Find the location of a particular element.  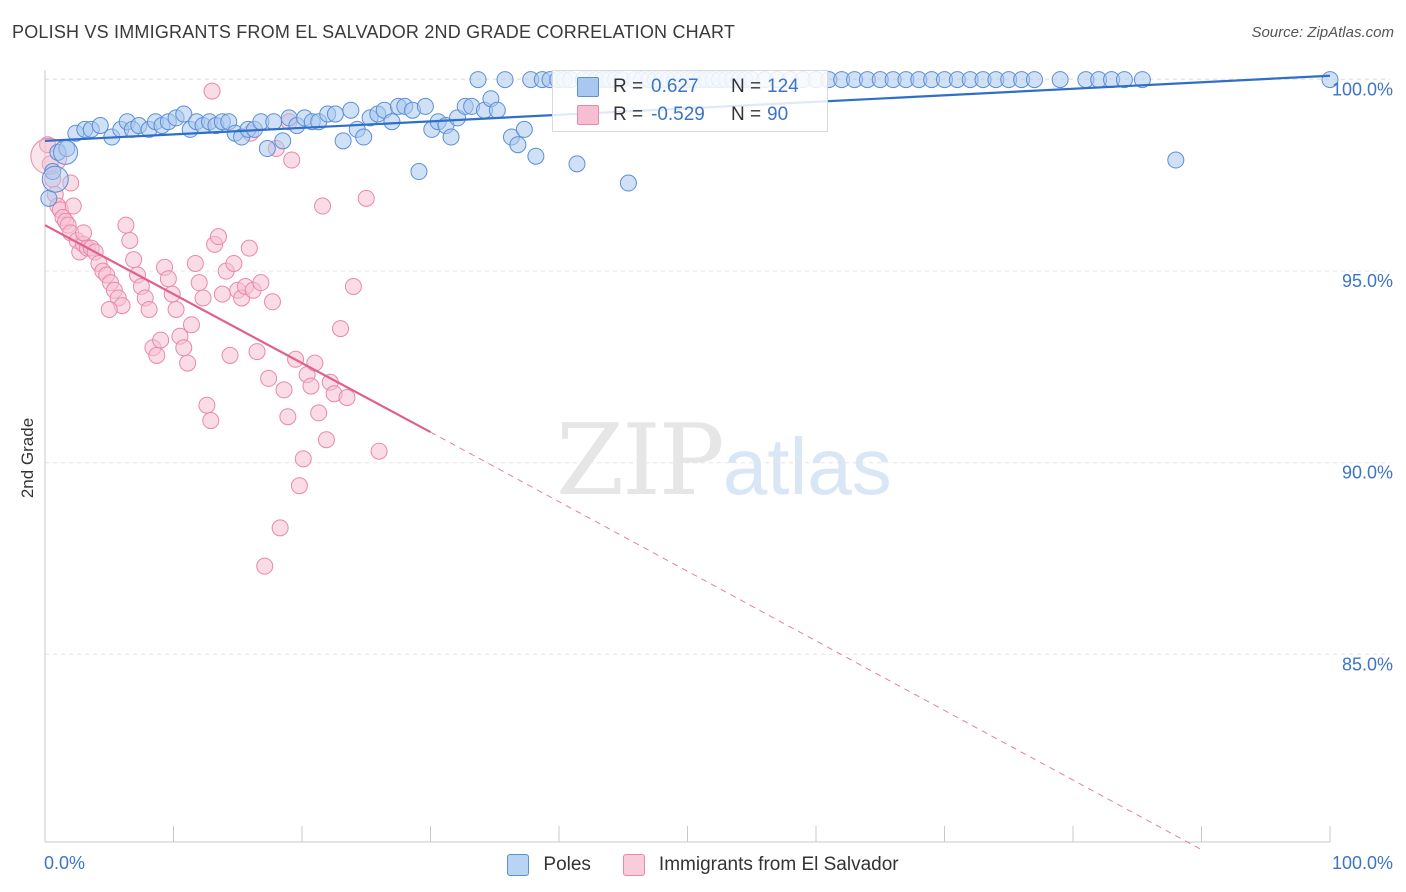

watermark: ZIPatlas is located at coordinates (724, 461).